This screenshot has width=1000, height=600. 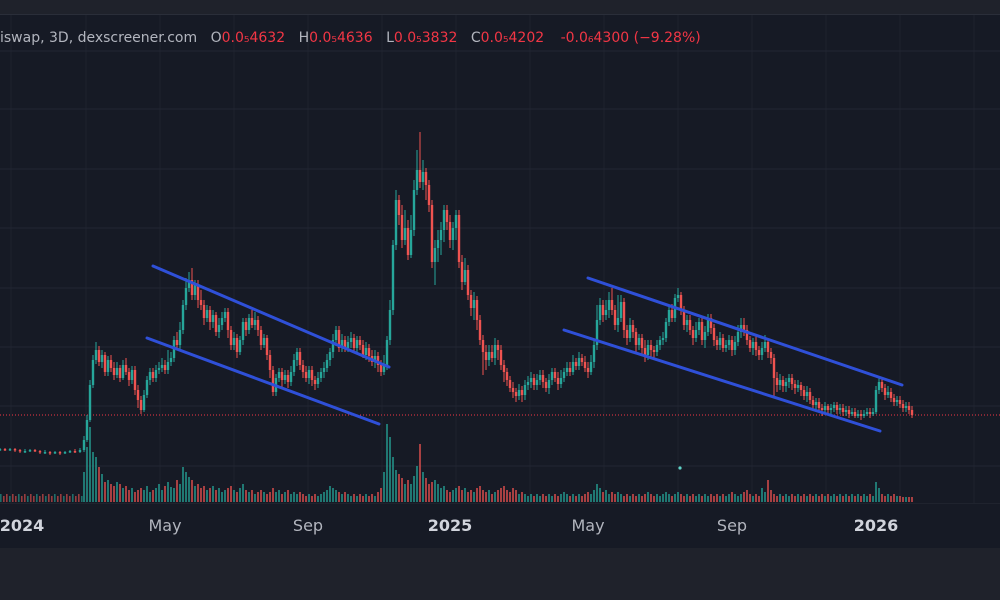 What do you see at coordinates (390, 38) in the screenshot?
I see `low-label: L` at bounding box center [390, 38].